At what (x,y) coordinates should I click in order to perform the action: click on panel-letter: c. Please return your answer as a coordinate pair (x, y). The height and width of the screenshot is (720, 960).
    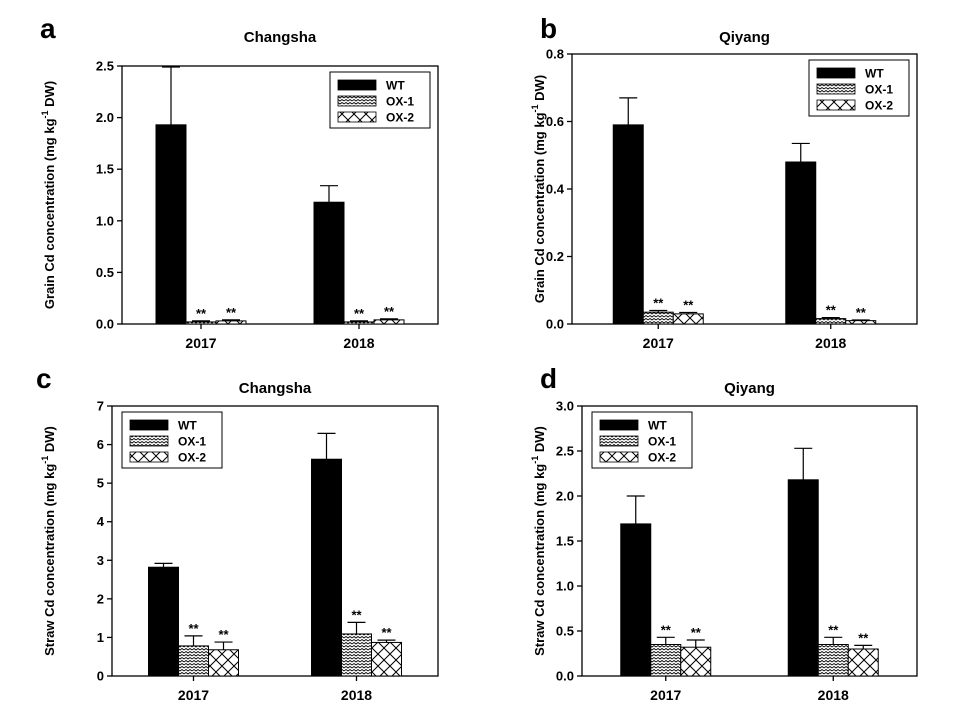
    Looking at the image, I should click on (44, 378).